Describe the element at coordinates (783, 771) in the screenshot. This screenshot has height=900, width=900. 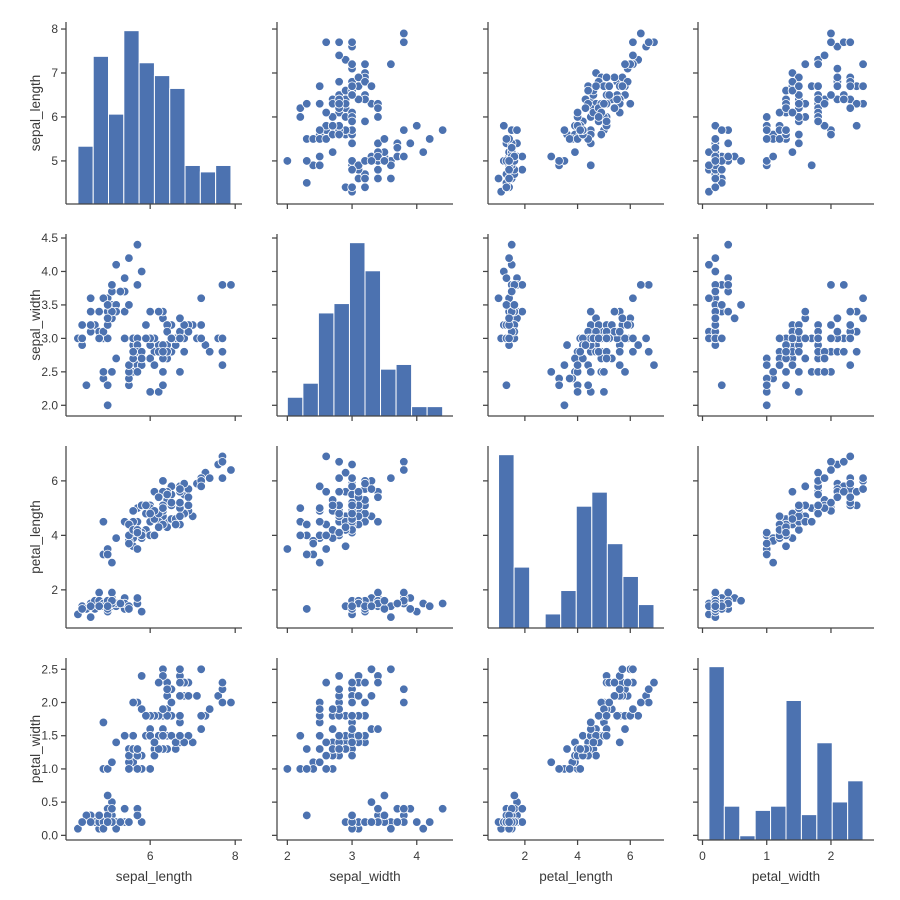
I see `panel-petal_width-vs-petal_width: 0 1 2 petal_width` at that location.